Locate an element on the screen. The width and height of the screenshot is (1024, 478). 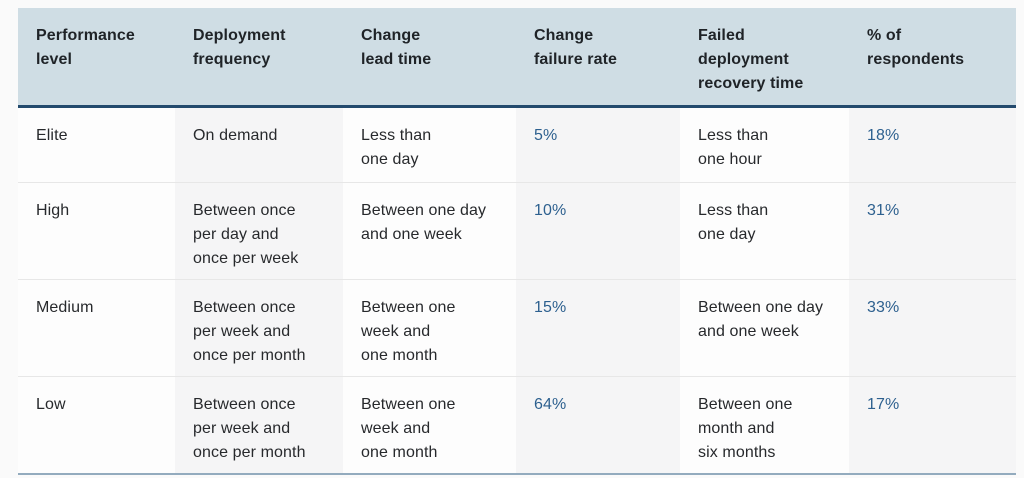
cell-percent-respondents: 17% is located at coordinates (932, 424).